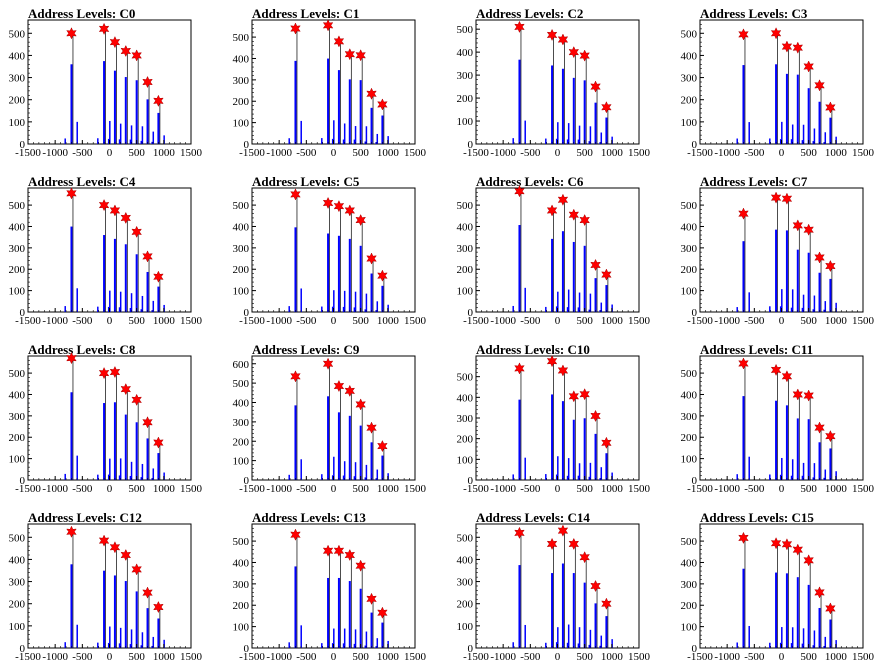 This screenshot has height=672, width=896. Describe the element at coordinates (530, 153) in the screenshot. I see `x-tick-label: -500` at that location.